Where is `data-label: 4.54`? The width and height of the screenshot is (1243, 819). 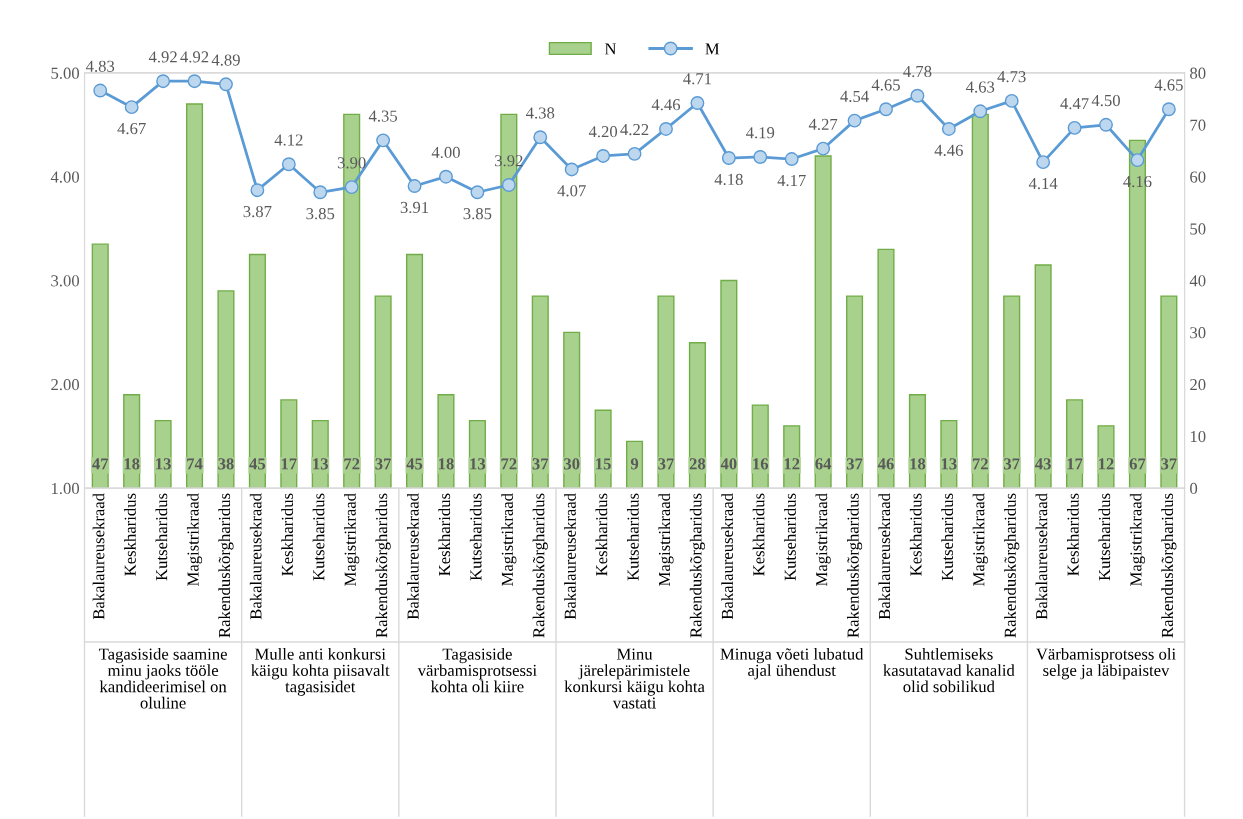 data-label: 4.54 is located at coordinates (854, 96).